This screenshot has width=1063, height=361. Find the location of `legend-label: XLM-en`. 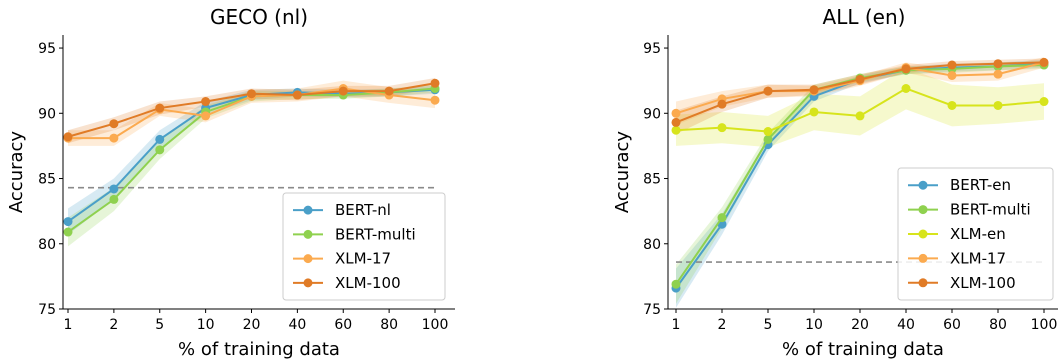

legend-label: XLM-en is located at coordinates (978, 234).